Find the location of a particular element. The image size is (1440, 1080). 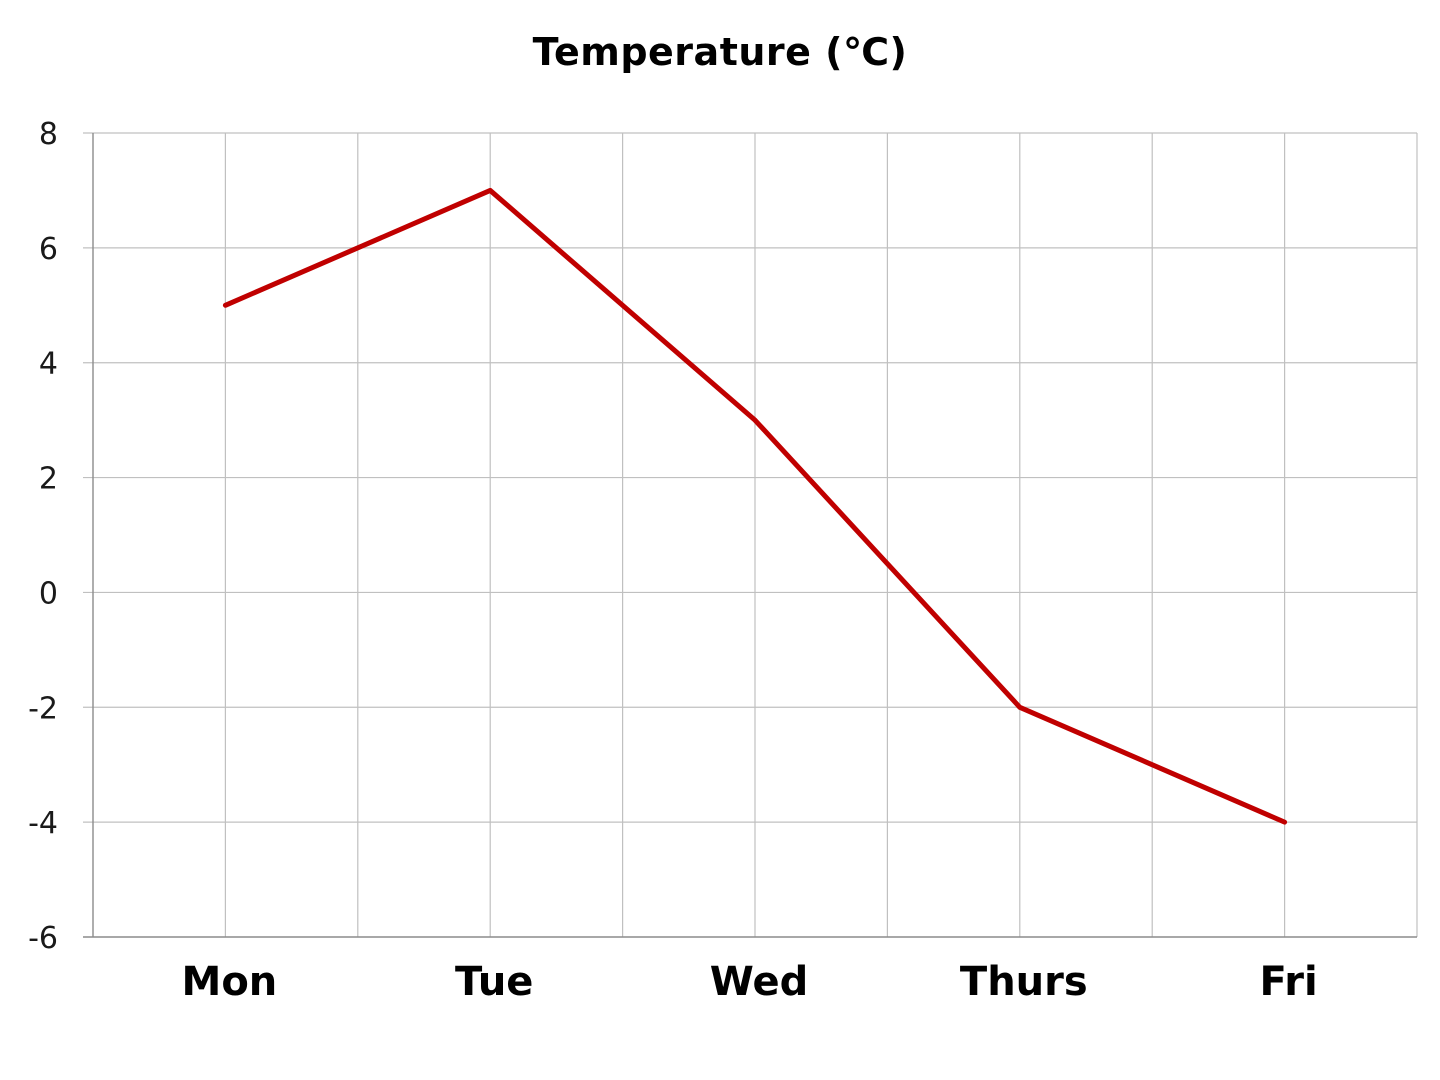

y-tick-label: -4 is located at coordinates (43, 823).